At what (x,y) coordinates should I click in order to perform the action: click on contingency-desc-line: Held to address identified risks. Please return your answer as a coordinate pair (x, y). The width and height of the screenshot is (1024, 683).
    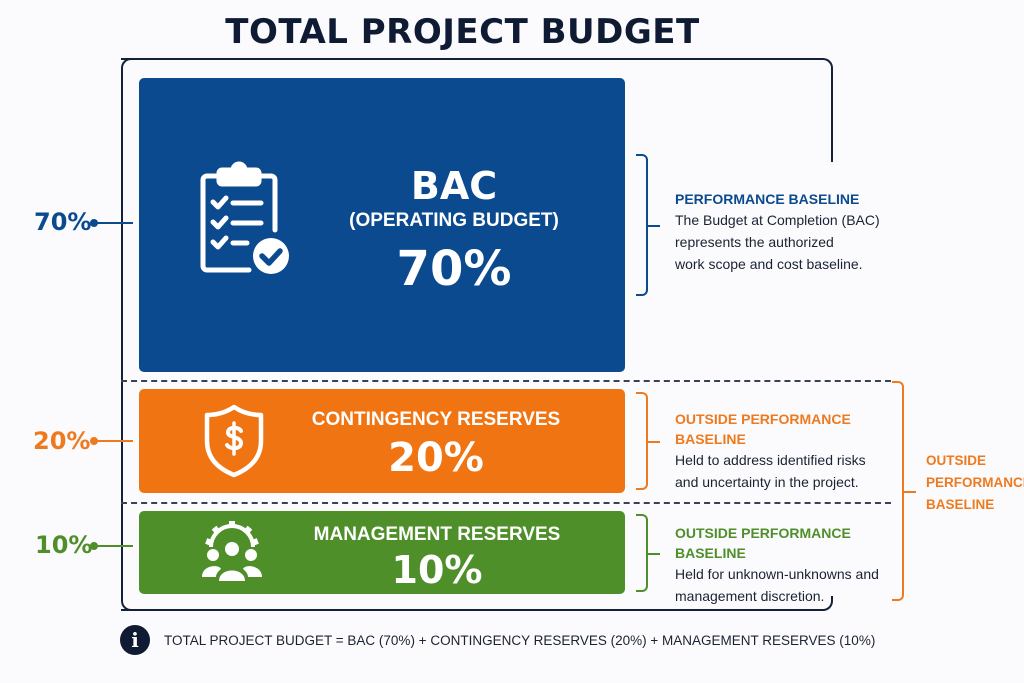
    Looking at the image, I should click on (770, 460).